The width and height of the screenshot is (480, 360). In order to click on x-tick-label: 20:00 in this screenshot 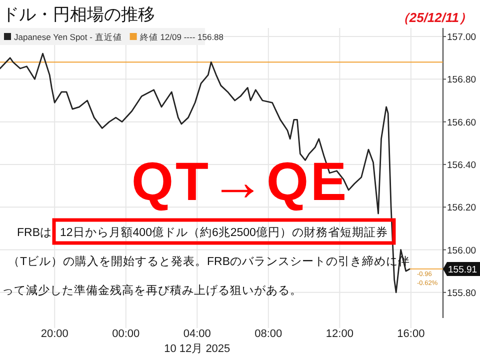, I will do `click(54, 334)`.